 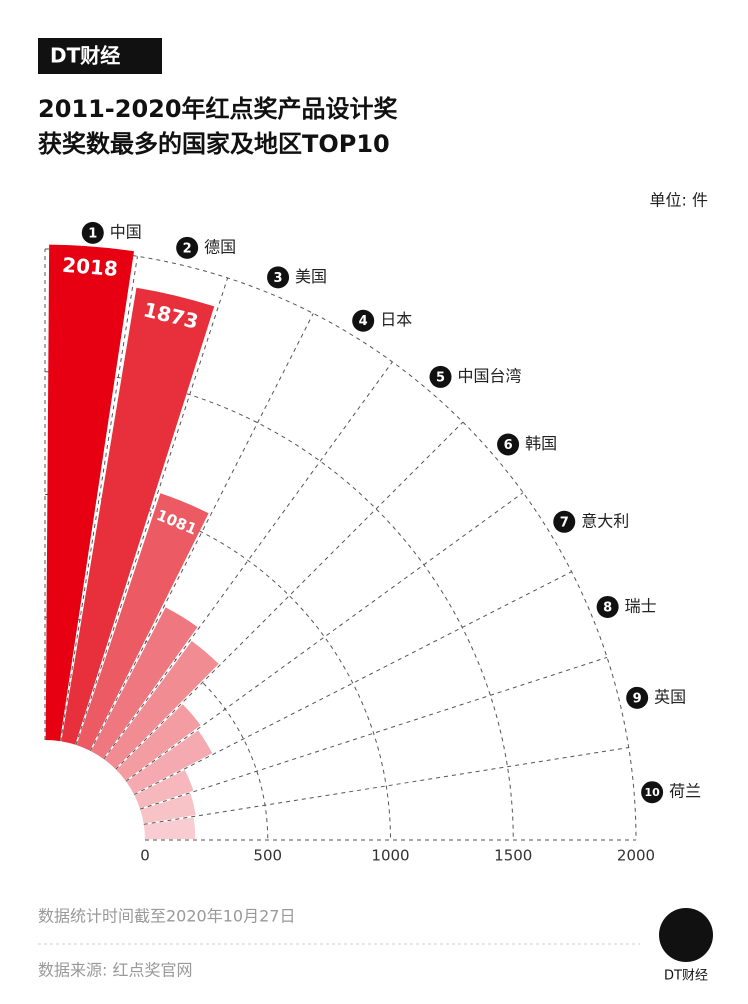 I want to click on note: 数据来源: 红点奖官网, so click(x=115, y=970).